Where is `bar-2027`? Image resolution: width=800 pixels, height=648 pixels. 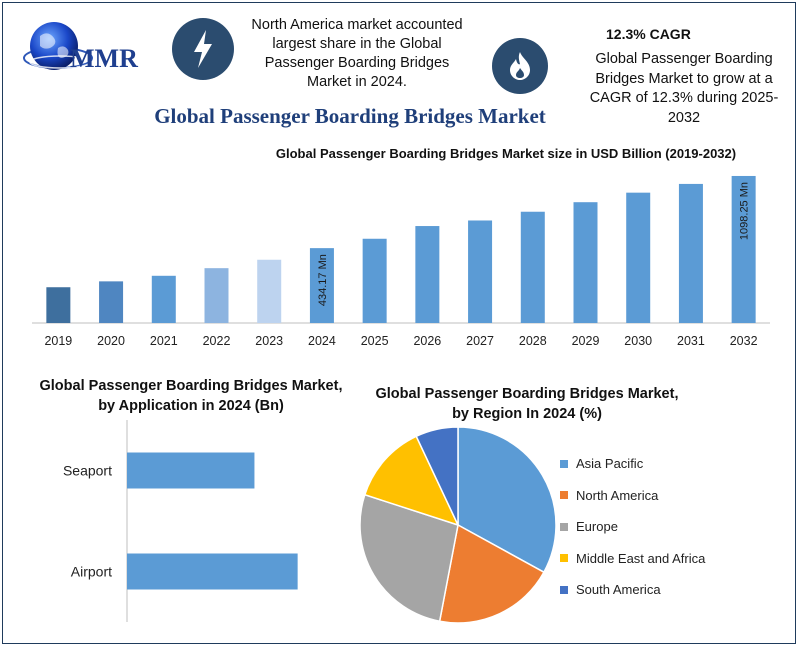 bar-2027 is located at coordinates (480, 271).